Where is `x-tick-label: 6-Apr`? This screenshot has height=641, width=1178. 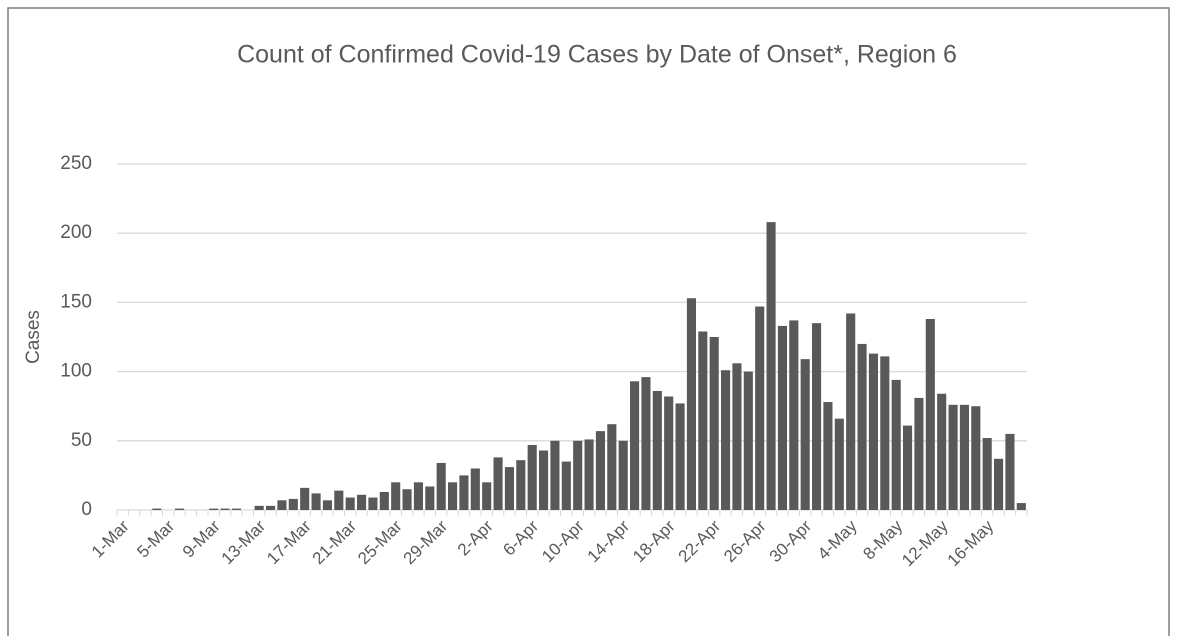 x-tick-label: 6-Apr is located at coordinates (520, 537).